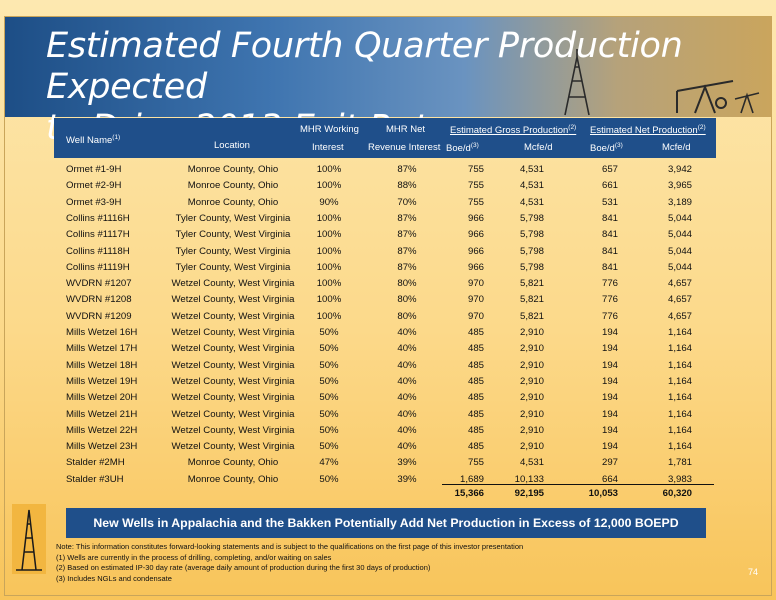 This screenshot has width=776, height=600. What do you see at coordinates (538, 147) in the screenshot?
I see `header-gross-mcfe: Mcfe/d` at bounding box center [538, 147].